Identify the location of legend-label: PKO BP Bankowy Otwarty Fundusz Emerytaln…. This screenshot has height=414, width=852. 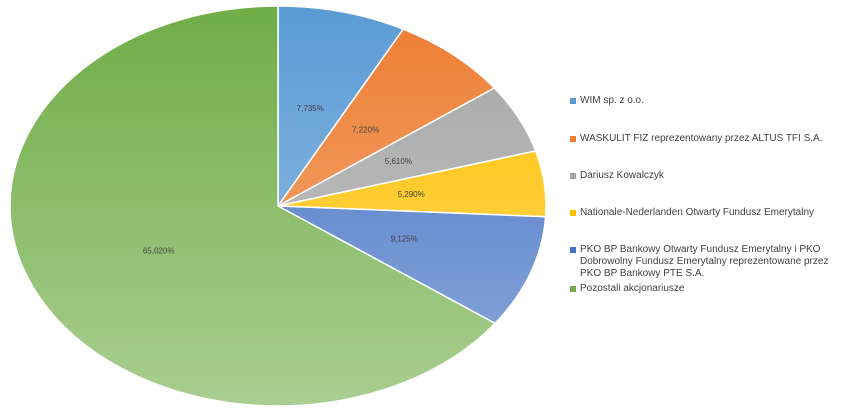
(704, 261).